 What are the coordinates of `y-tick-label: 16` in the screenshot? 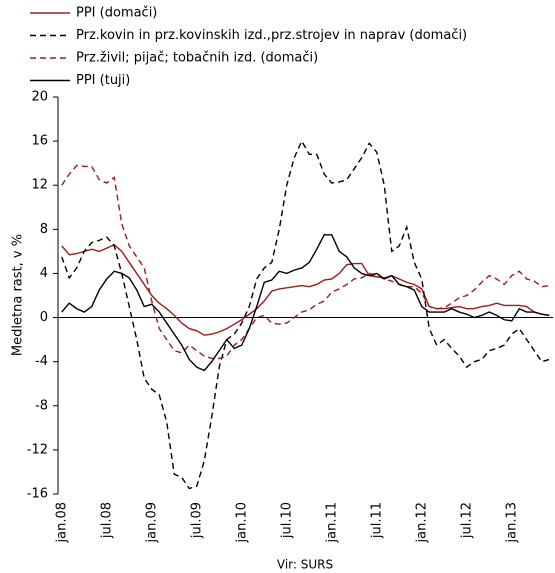 It's located at (39, 141).